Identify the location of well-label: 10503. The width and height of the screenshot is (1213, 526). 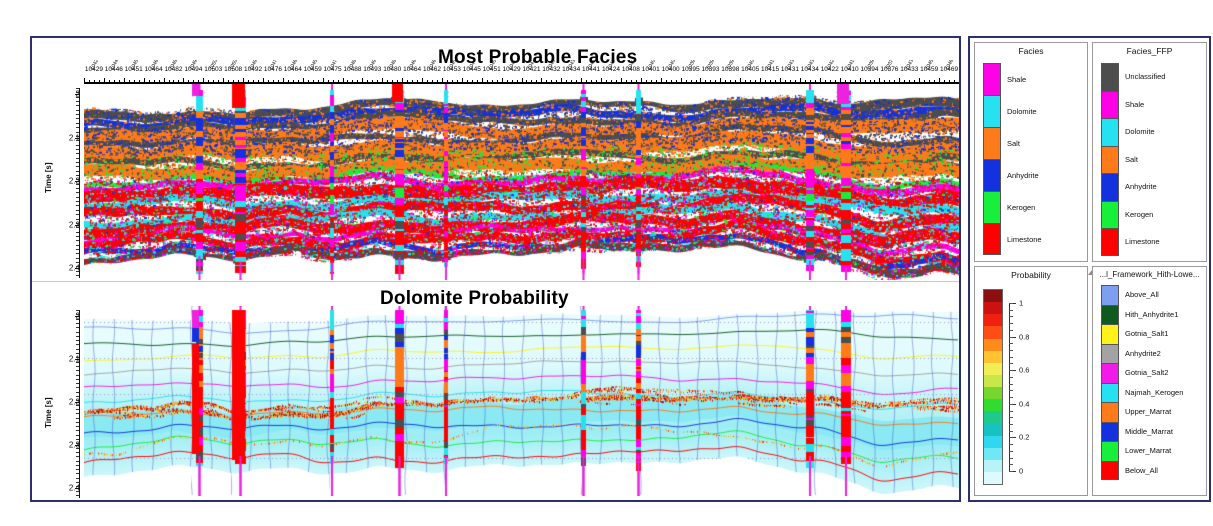
(213, 69).